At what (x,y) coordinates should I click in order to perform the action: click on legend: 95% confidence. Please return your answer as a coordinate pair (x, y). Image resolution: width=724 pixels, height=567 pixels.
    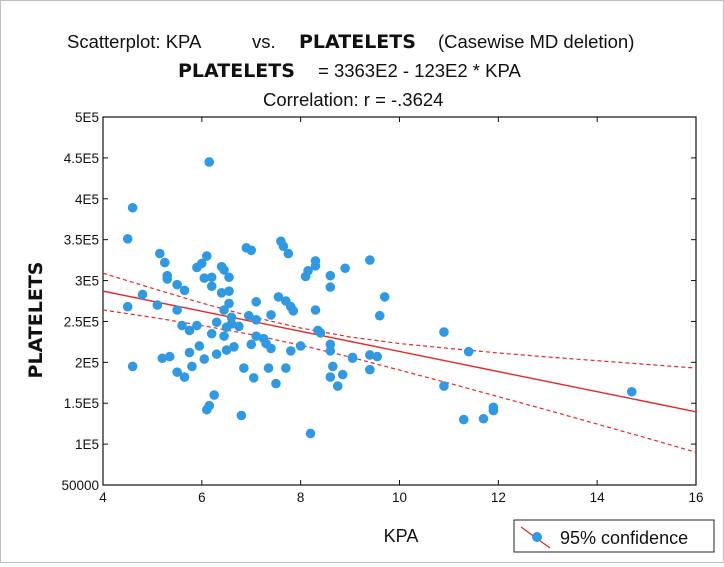
    Looking at the image, I should click on (614, 536).